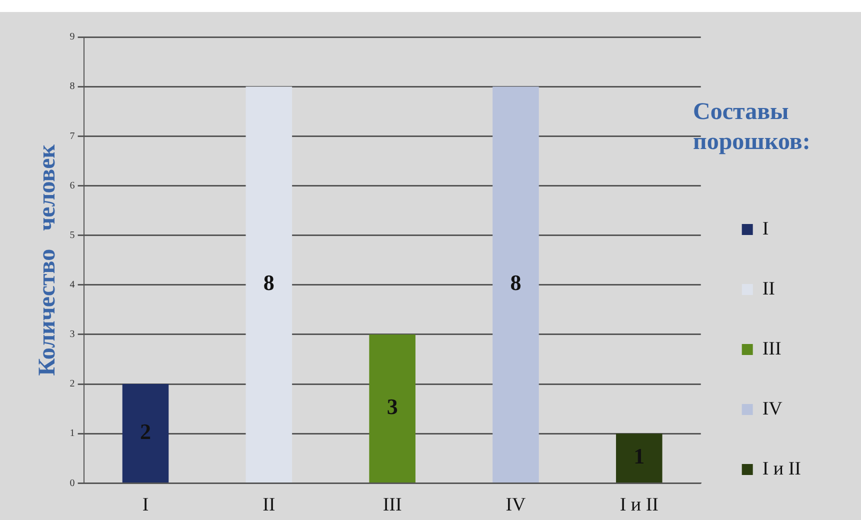 The width and height of the screenshot is (861, 520). I want to click on y-tick-label: 3, so click(72, 334).